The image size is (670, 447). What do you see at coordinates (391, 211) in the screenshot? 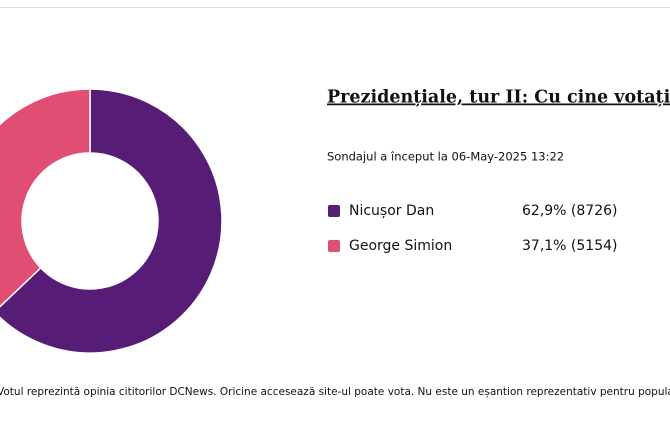
I see `legend-label: Nicușor Dan` at bounding box center [391, 211].